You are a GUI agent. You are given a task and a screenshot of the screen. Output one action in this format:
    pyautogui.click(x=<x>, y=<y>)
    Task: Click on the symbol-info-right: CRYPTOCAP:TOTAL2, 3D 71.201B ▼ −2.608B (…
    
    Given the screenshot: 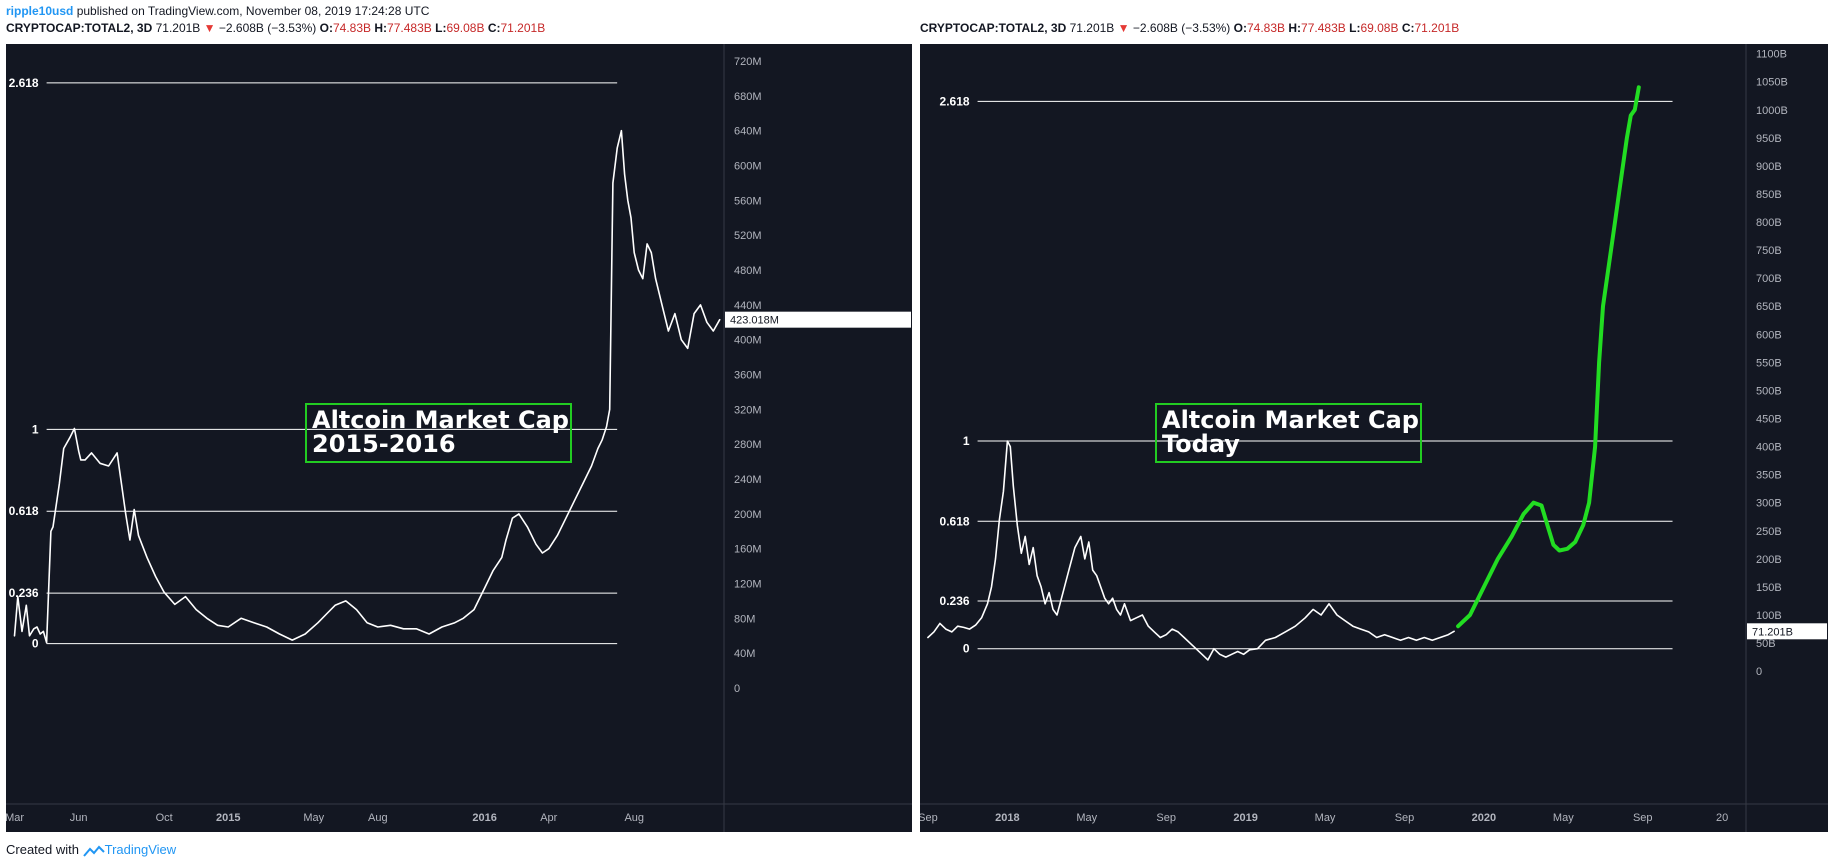 What is the action you would take?
    pyautogui.click(x=1189, y=28)
    